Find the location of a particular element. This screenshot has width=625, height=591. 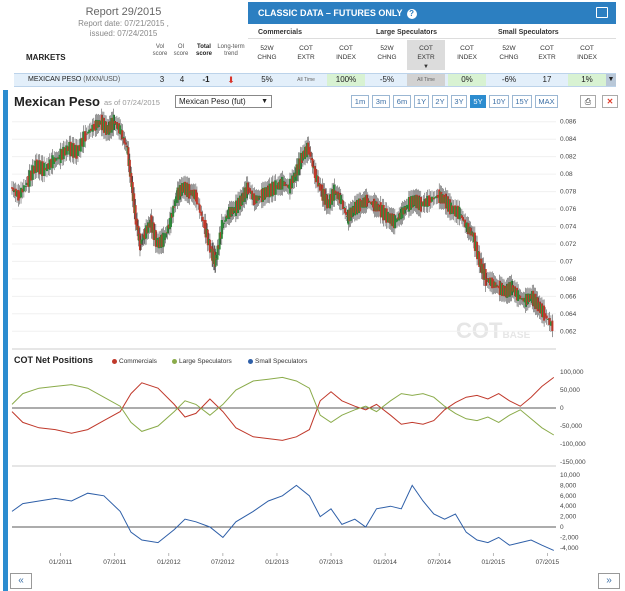

range-button-max: MAX is located at coordinates (546, 101).